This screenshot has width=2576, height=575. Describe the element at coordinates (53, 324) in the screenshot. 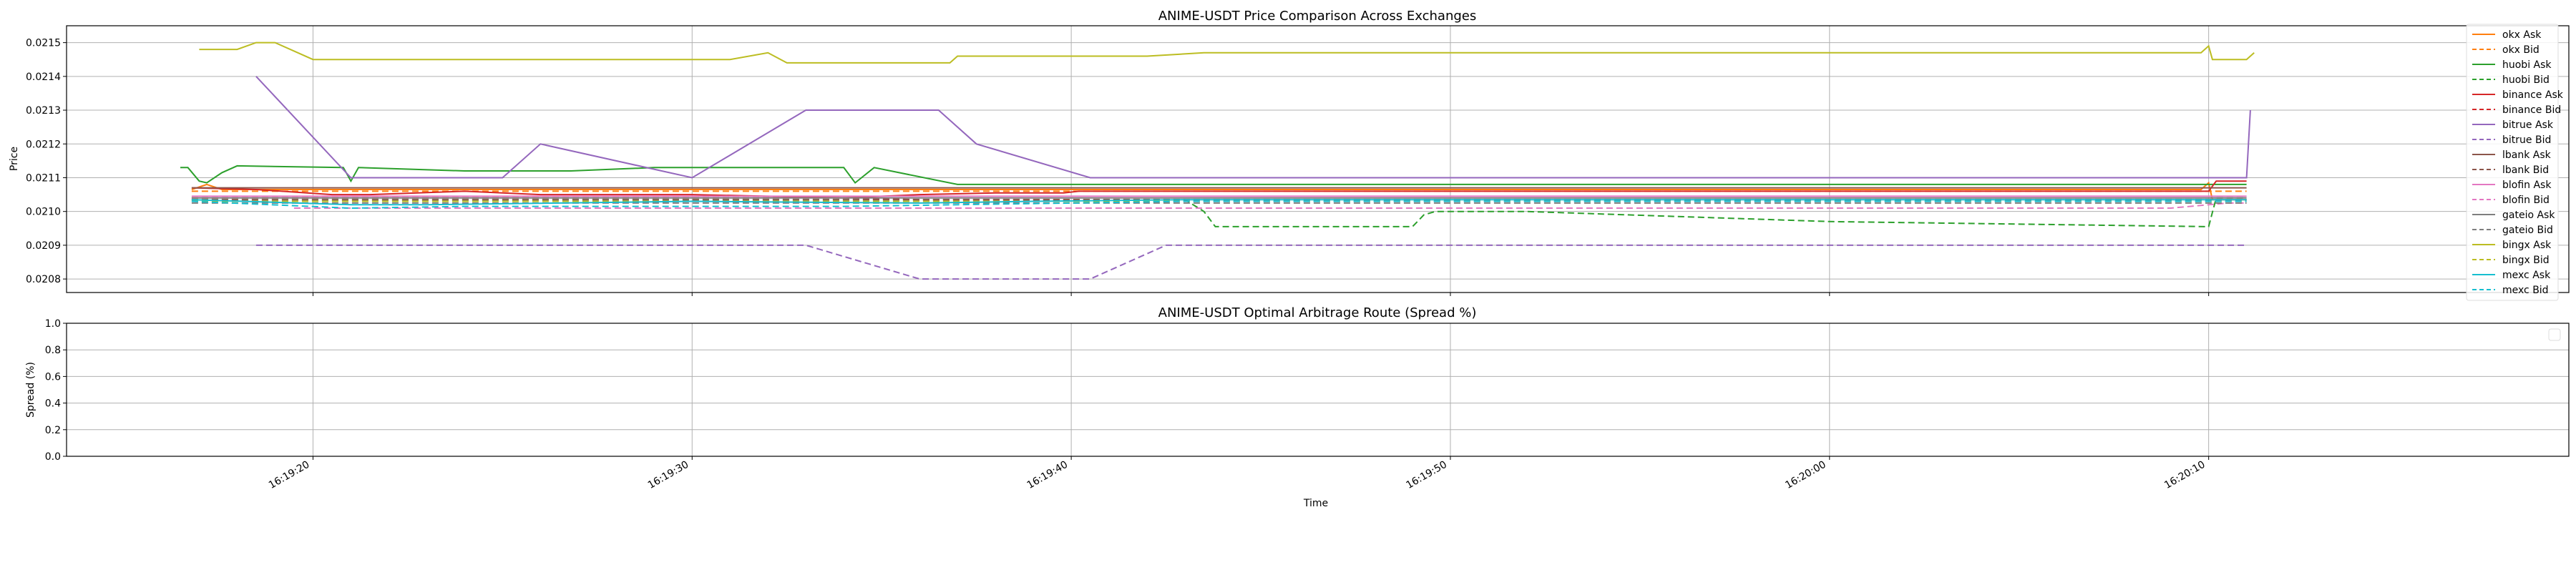

I see `spread-y-tick-label: 1.0` at that location.